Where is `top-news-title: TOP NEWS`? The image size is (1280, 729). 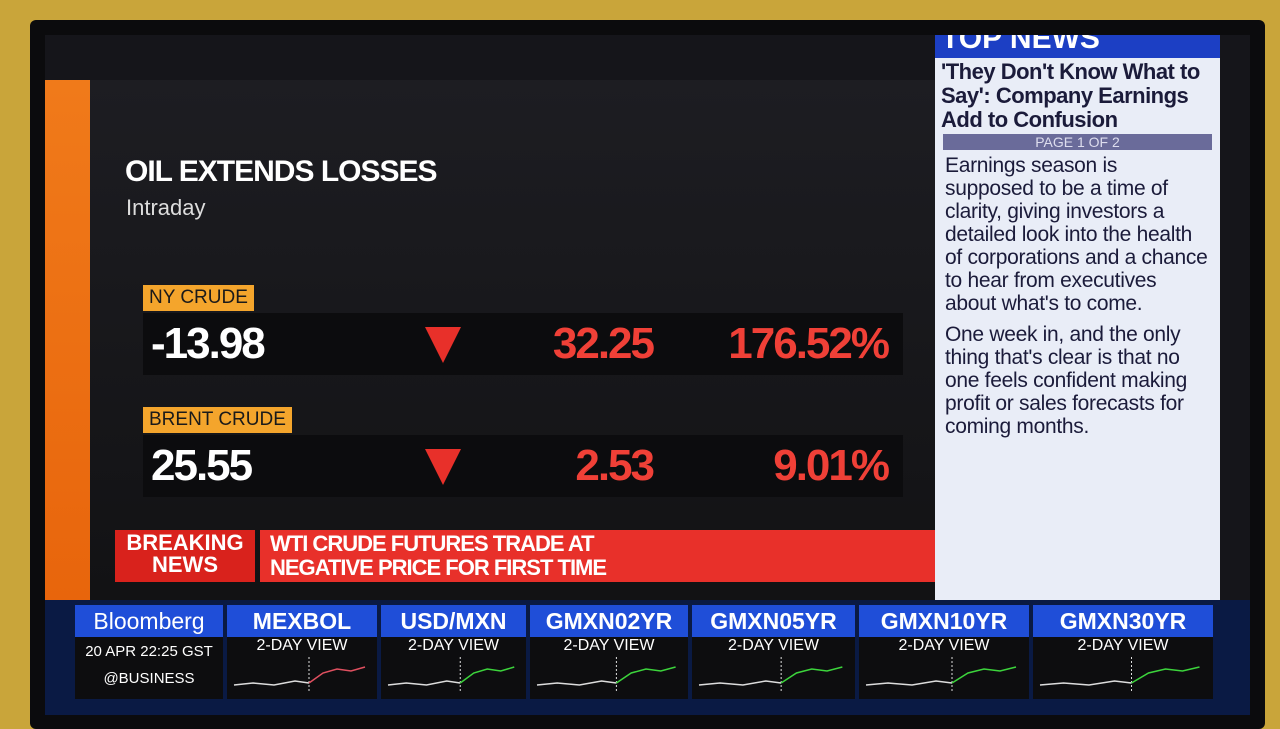
top-news-title: TOP NEWS is located at coordinates (1077, 46).